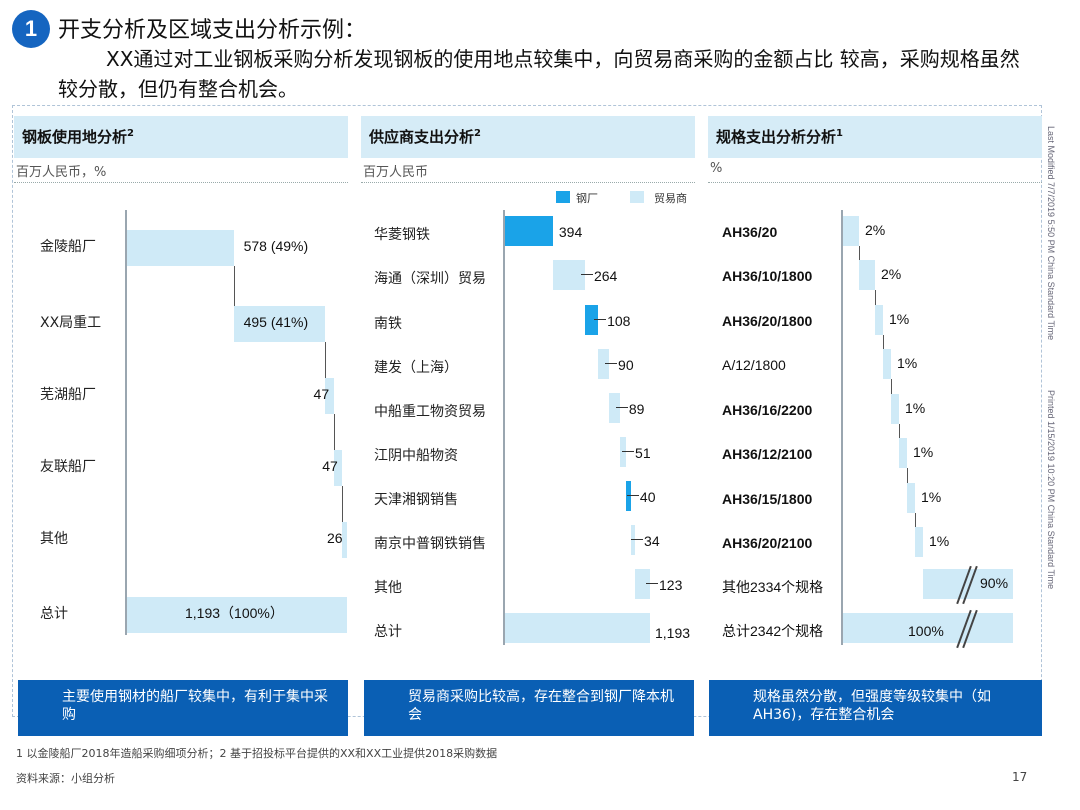  What do you see at coordinates (388, 324) in the screenshot?
I see `category-label: 南铁` at bounding box center [388, 324].